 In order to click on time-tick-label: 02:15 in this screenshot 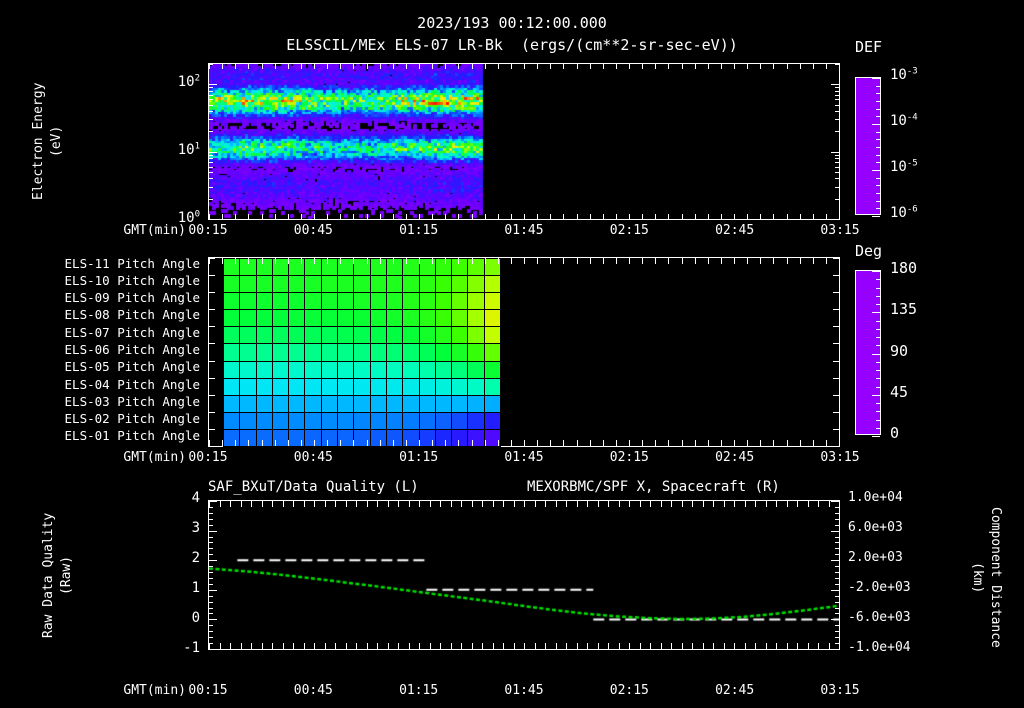, I will do `click(629, 230)`.